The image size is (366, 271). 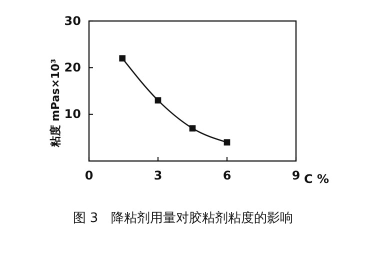 What do you see at coordinates (227, 175) in the screenshot?
I see `x-tick-label: 6` at bounding box center [227, 175].